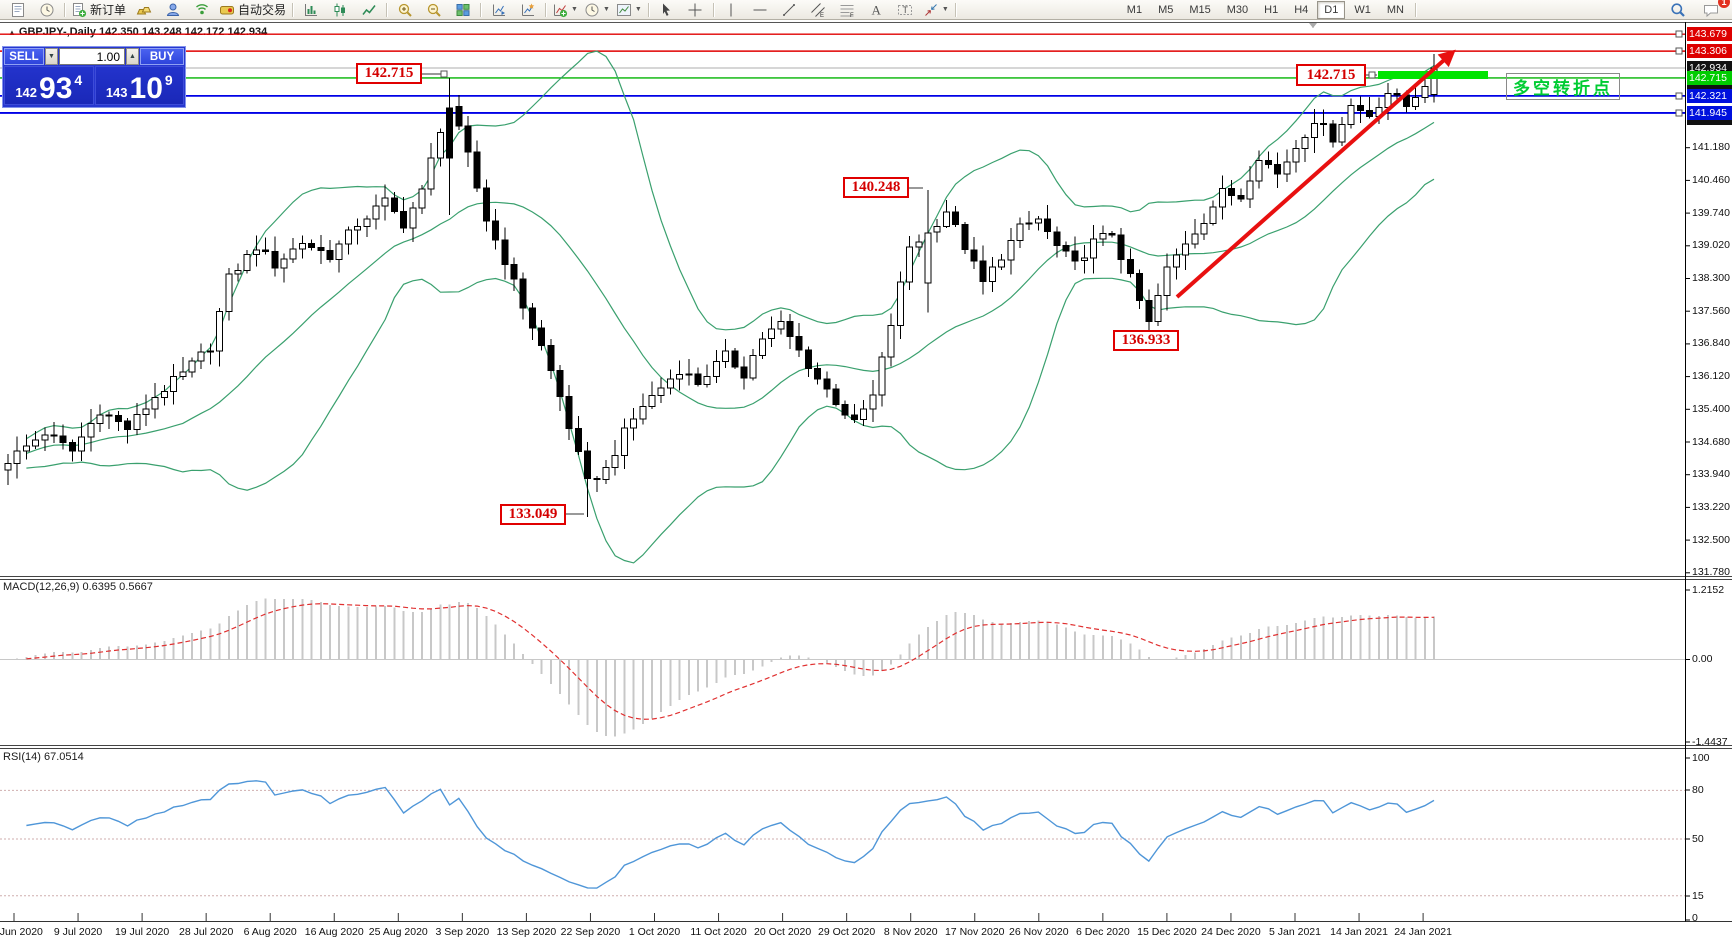 The image size is (1732, 942). Describe the element at coordinates (1315, 174) in the screenshot. I see `trend-arrow` at that location.